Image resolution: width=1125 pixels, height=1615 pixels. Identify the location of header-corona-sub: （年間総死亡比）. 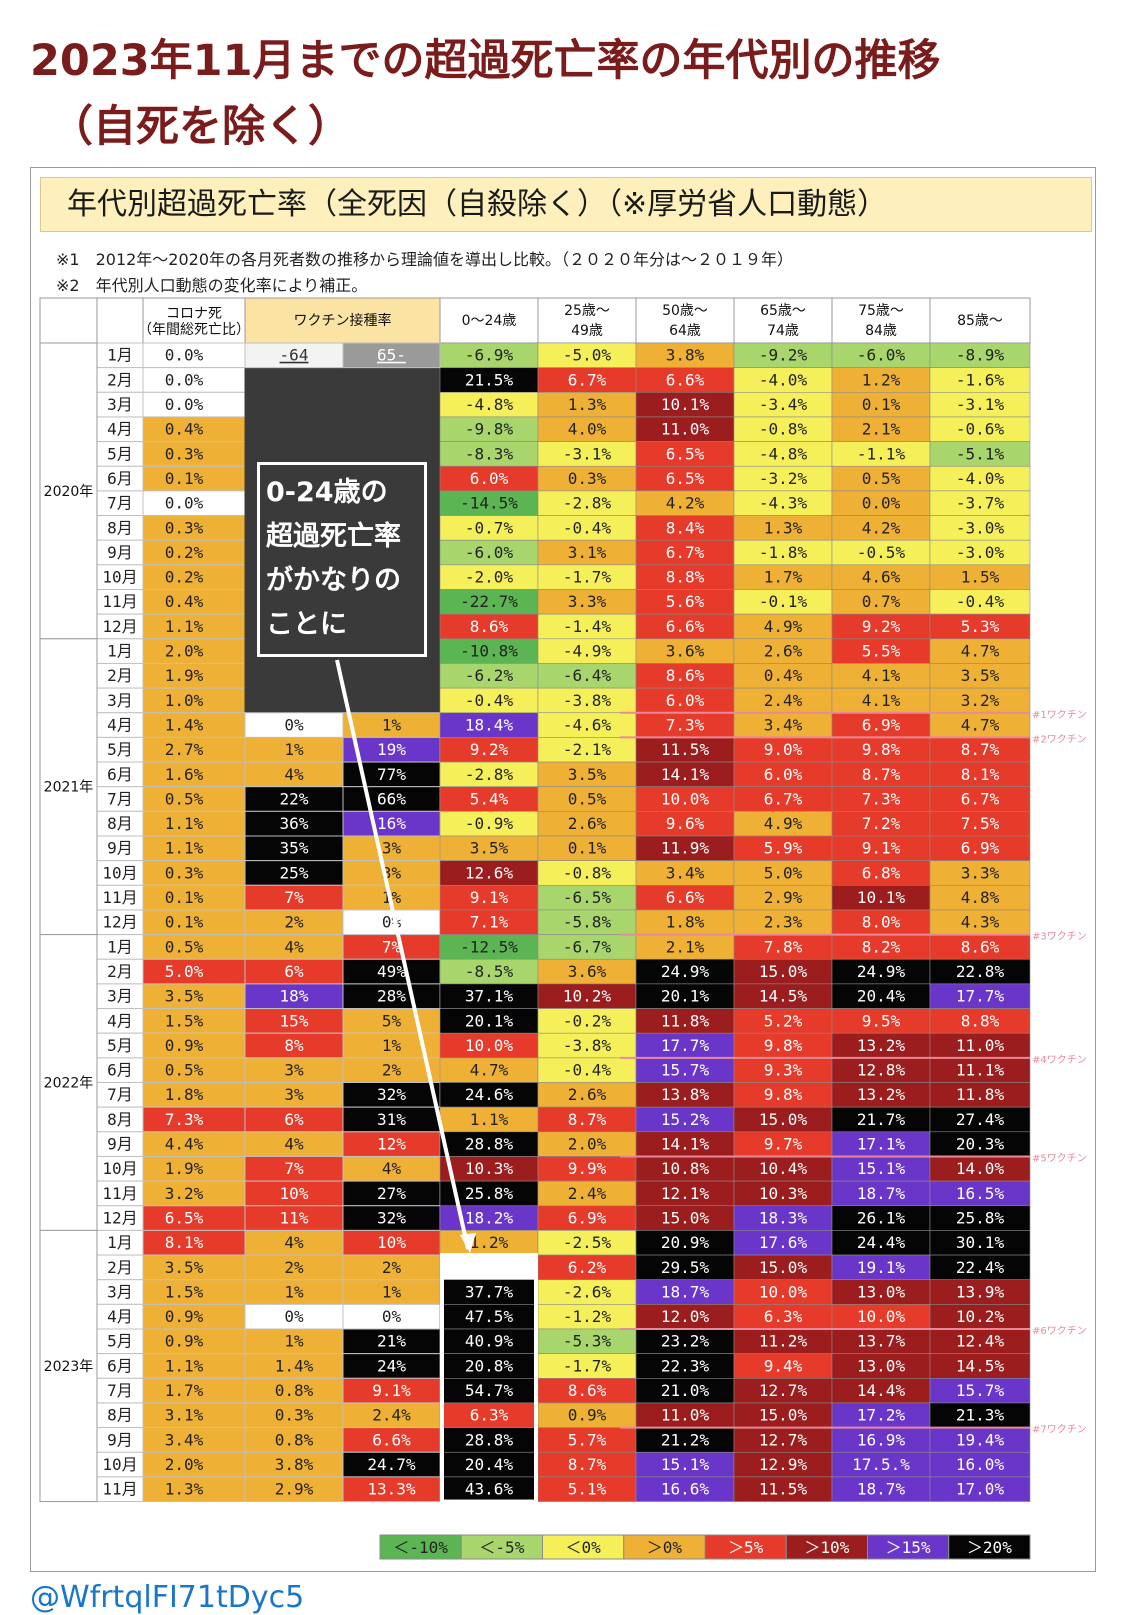
(194, 330).